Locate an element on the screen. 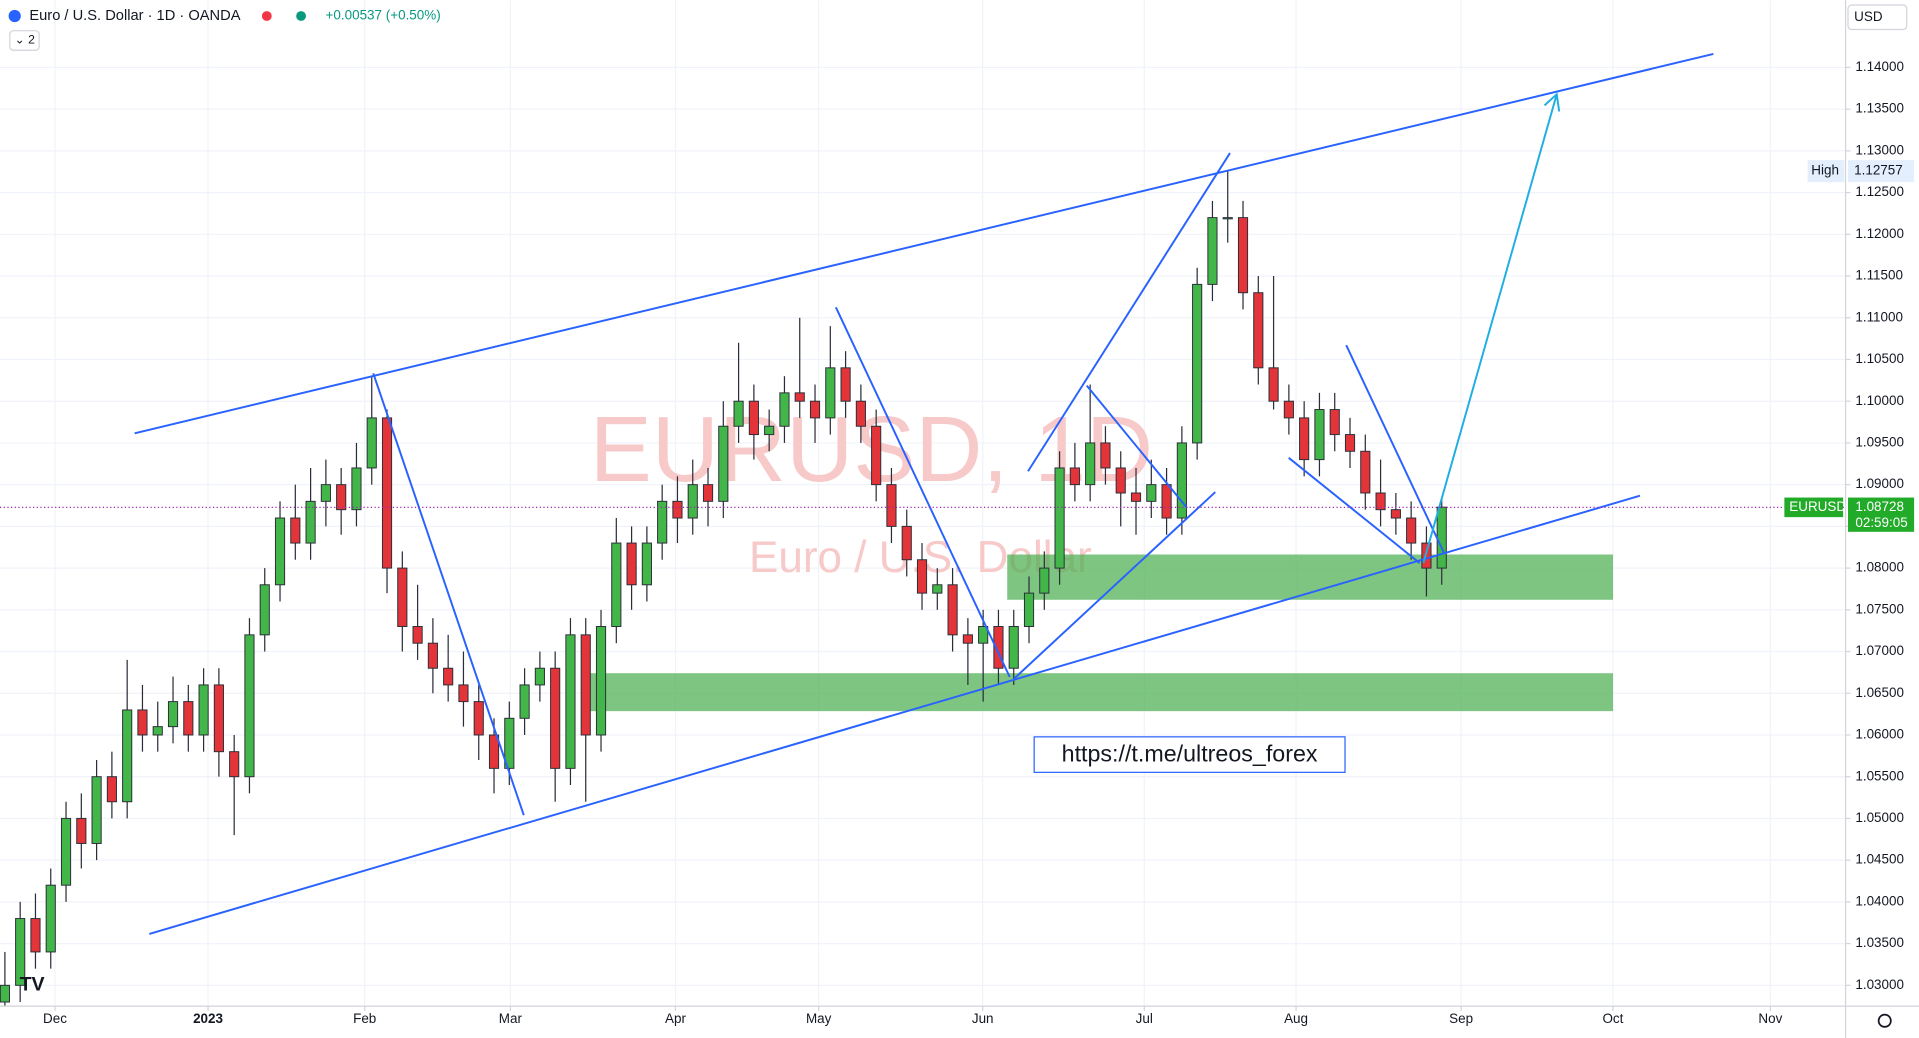 This screenshot has height=1038, width=1919. currency-button is located at coordinates (1877, 17).